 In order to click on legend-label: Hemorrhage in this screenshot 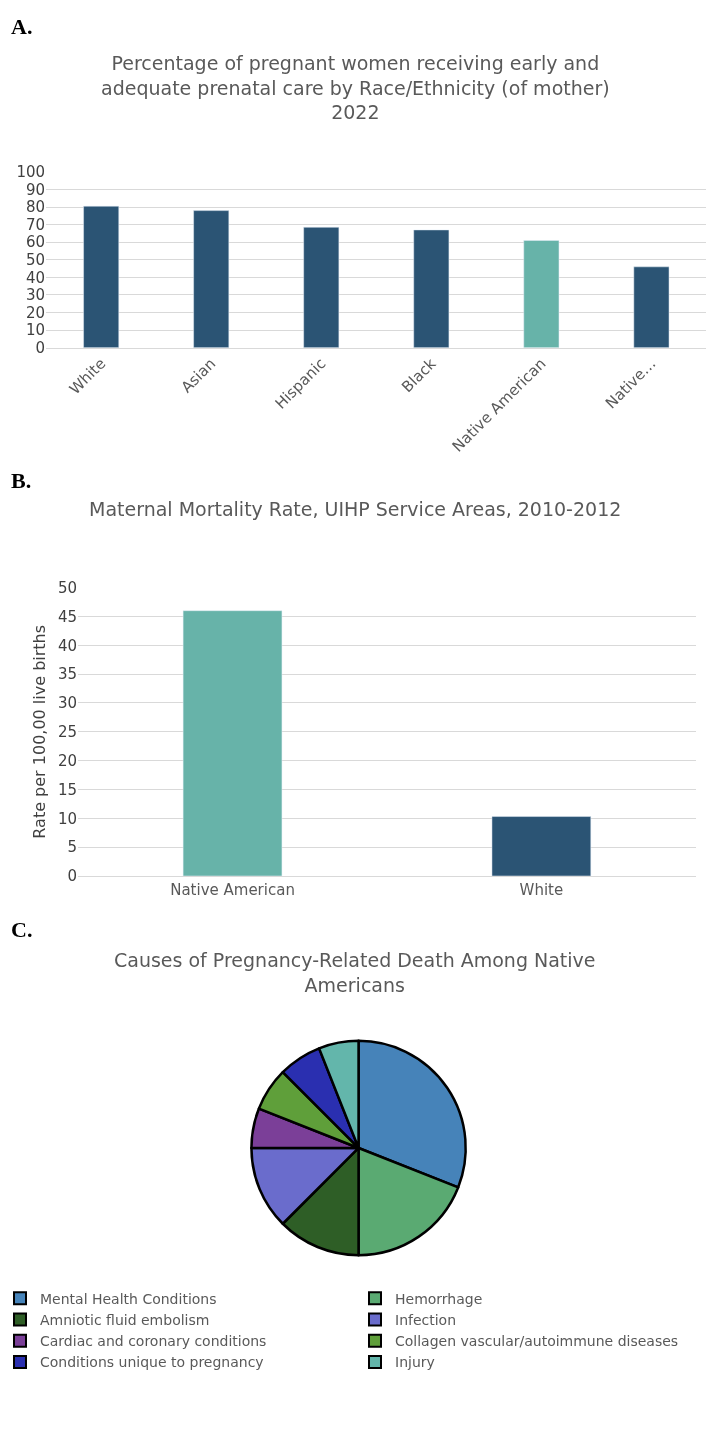, I will do `click(439, 1298)`.